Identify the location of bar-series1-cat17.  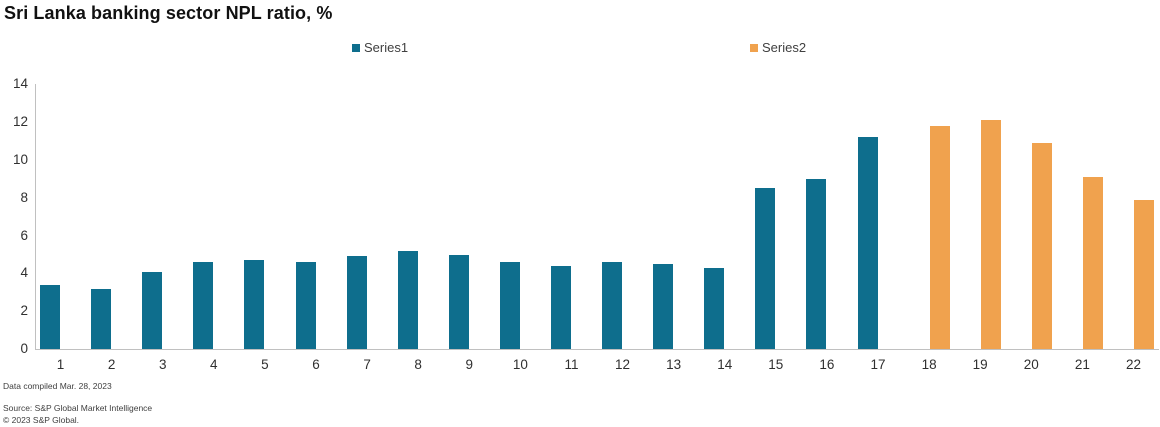
(867, 243).